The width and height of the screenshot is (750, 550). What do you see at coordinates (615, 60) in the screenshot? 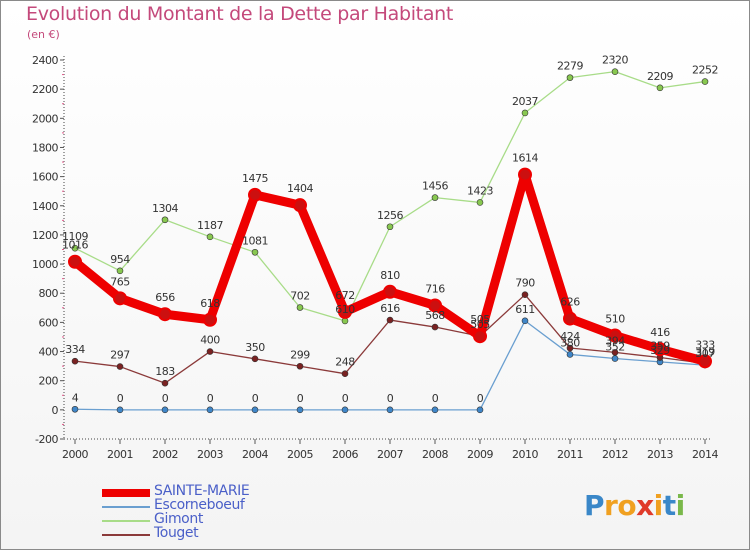
I see `data-label: 2320` at bounding box center [615, 60].